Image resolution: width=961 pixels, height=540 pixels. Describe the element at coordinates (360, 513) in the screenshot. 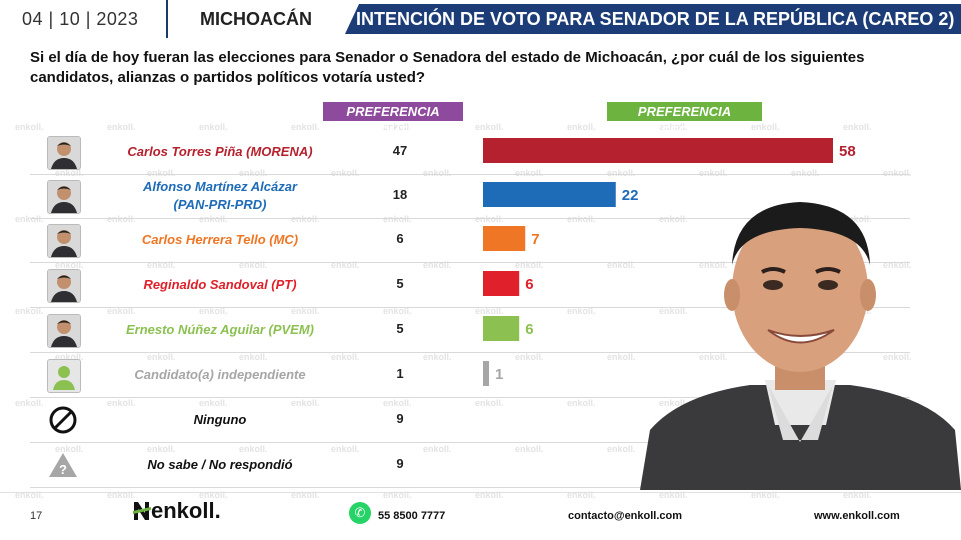

I see `whatsapp-icon: ✆` at that location.